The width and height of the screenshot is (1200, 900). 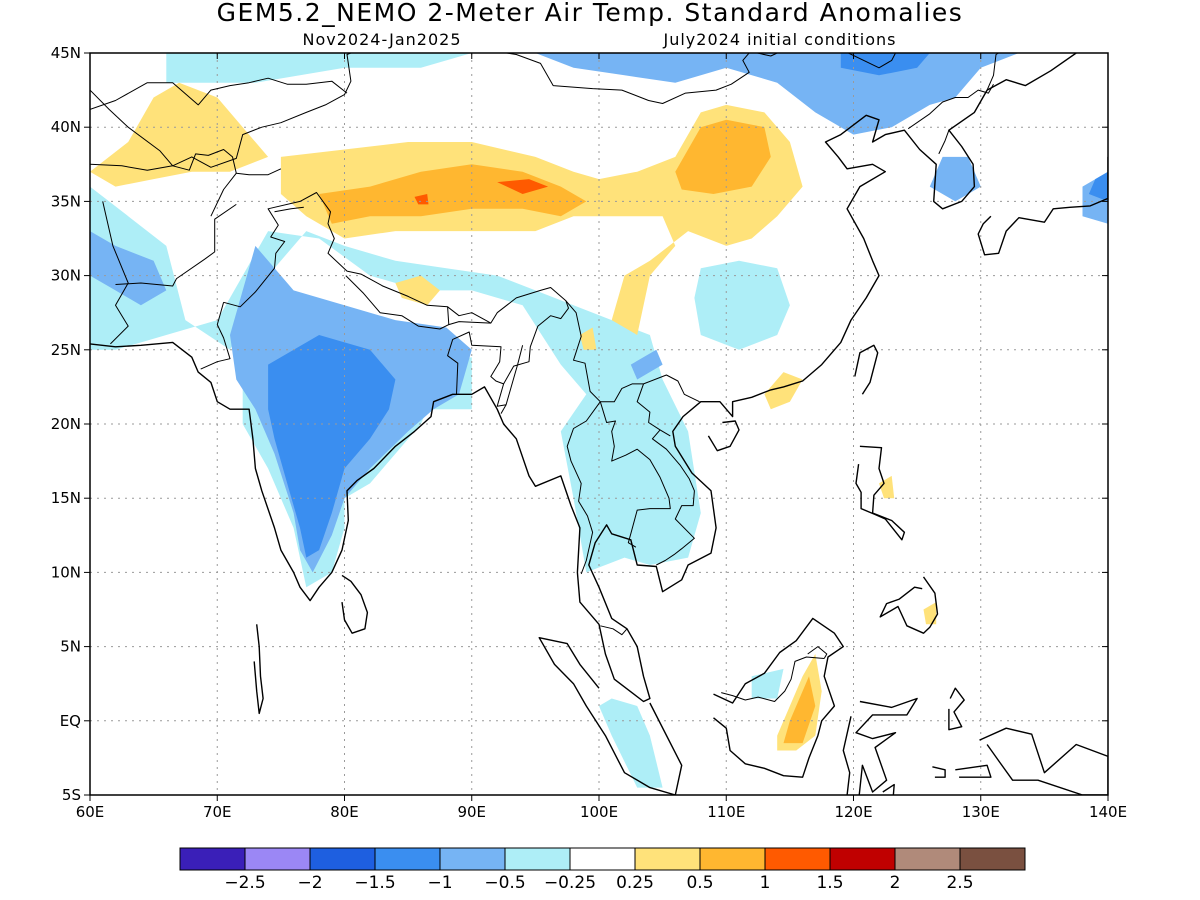 I want to click on lat-tick-label-7: 10N, so click(x=66, y=572).